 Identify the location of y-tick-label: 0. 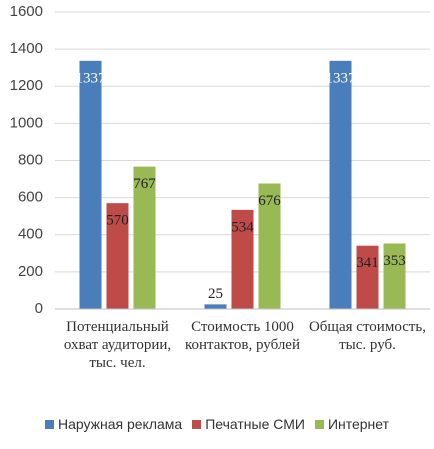
(39, 308).